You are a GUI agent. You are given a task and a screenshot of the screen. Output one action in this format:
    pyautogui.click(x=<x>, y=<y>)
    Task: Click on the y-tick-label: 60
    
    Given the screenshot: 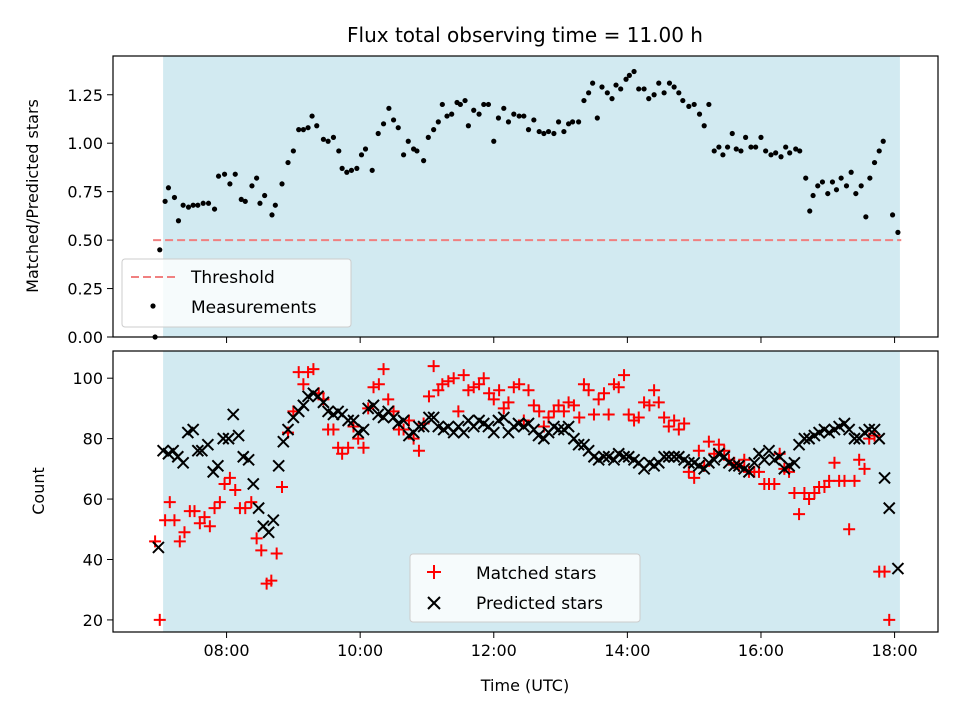 What is the action you would take?
    pyautogui.click(x=93, y=499)
    